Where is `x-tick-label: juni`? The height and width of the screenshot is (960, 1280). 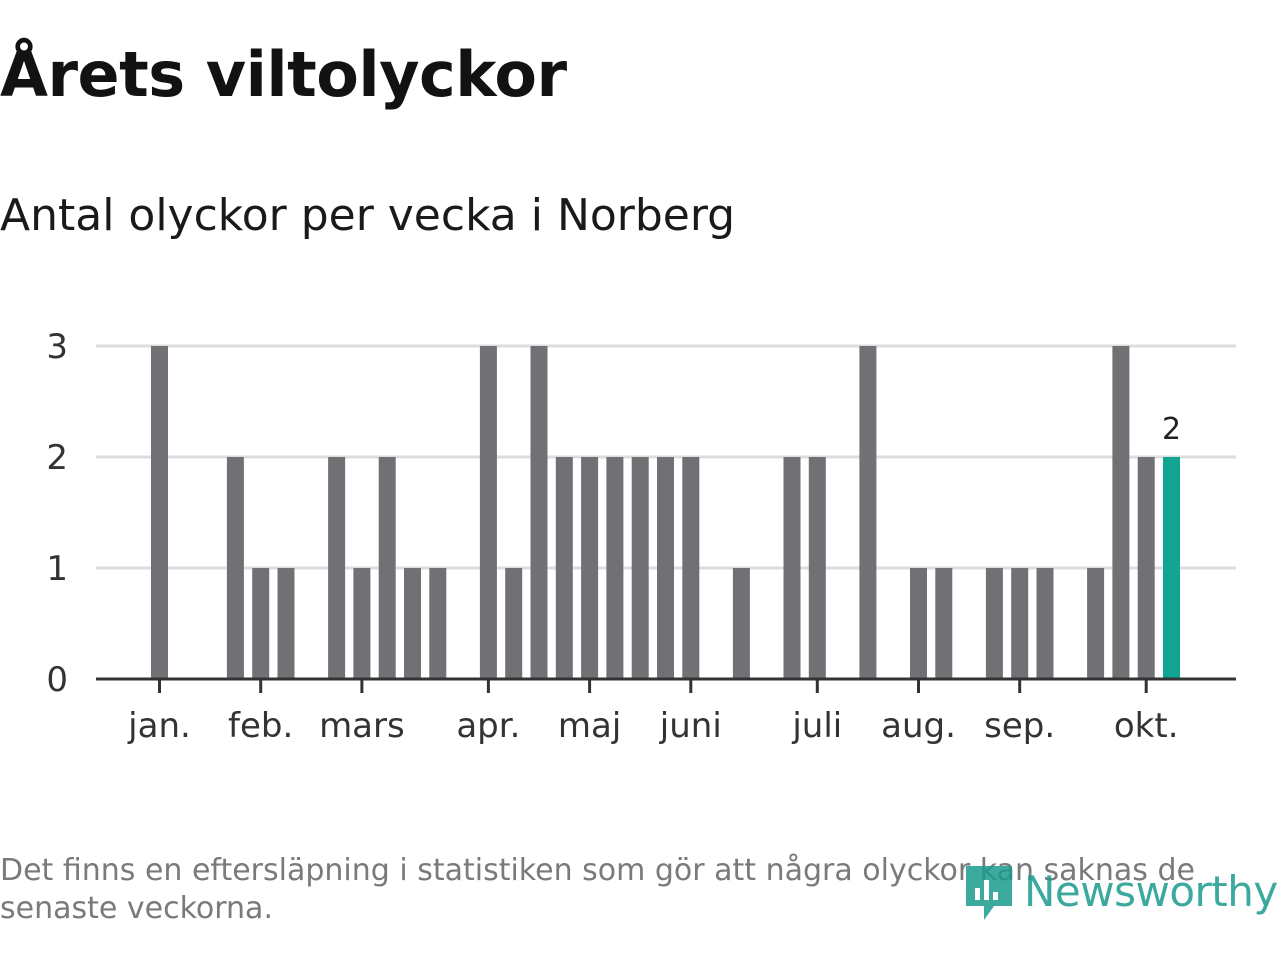
x-tick-label: juni is located at coordinates (690, 726).